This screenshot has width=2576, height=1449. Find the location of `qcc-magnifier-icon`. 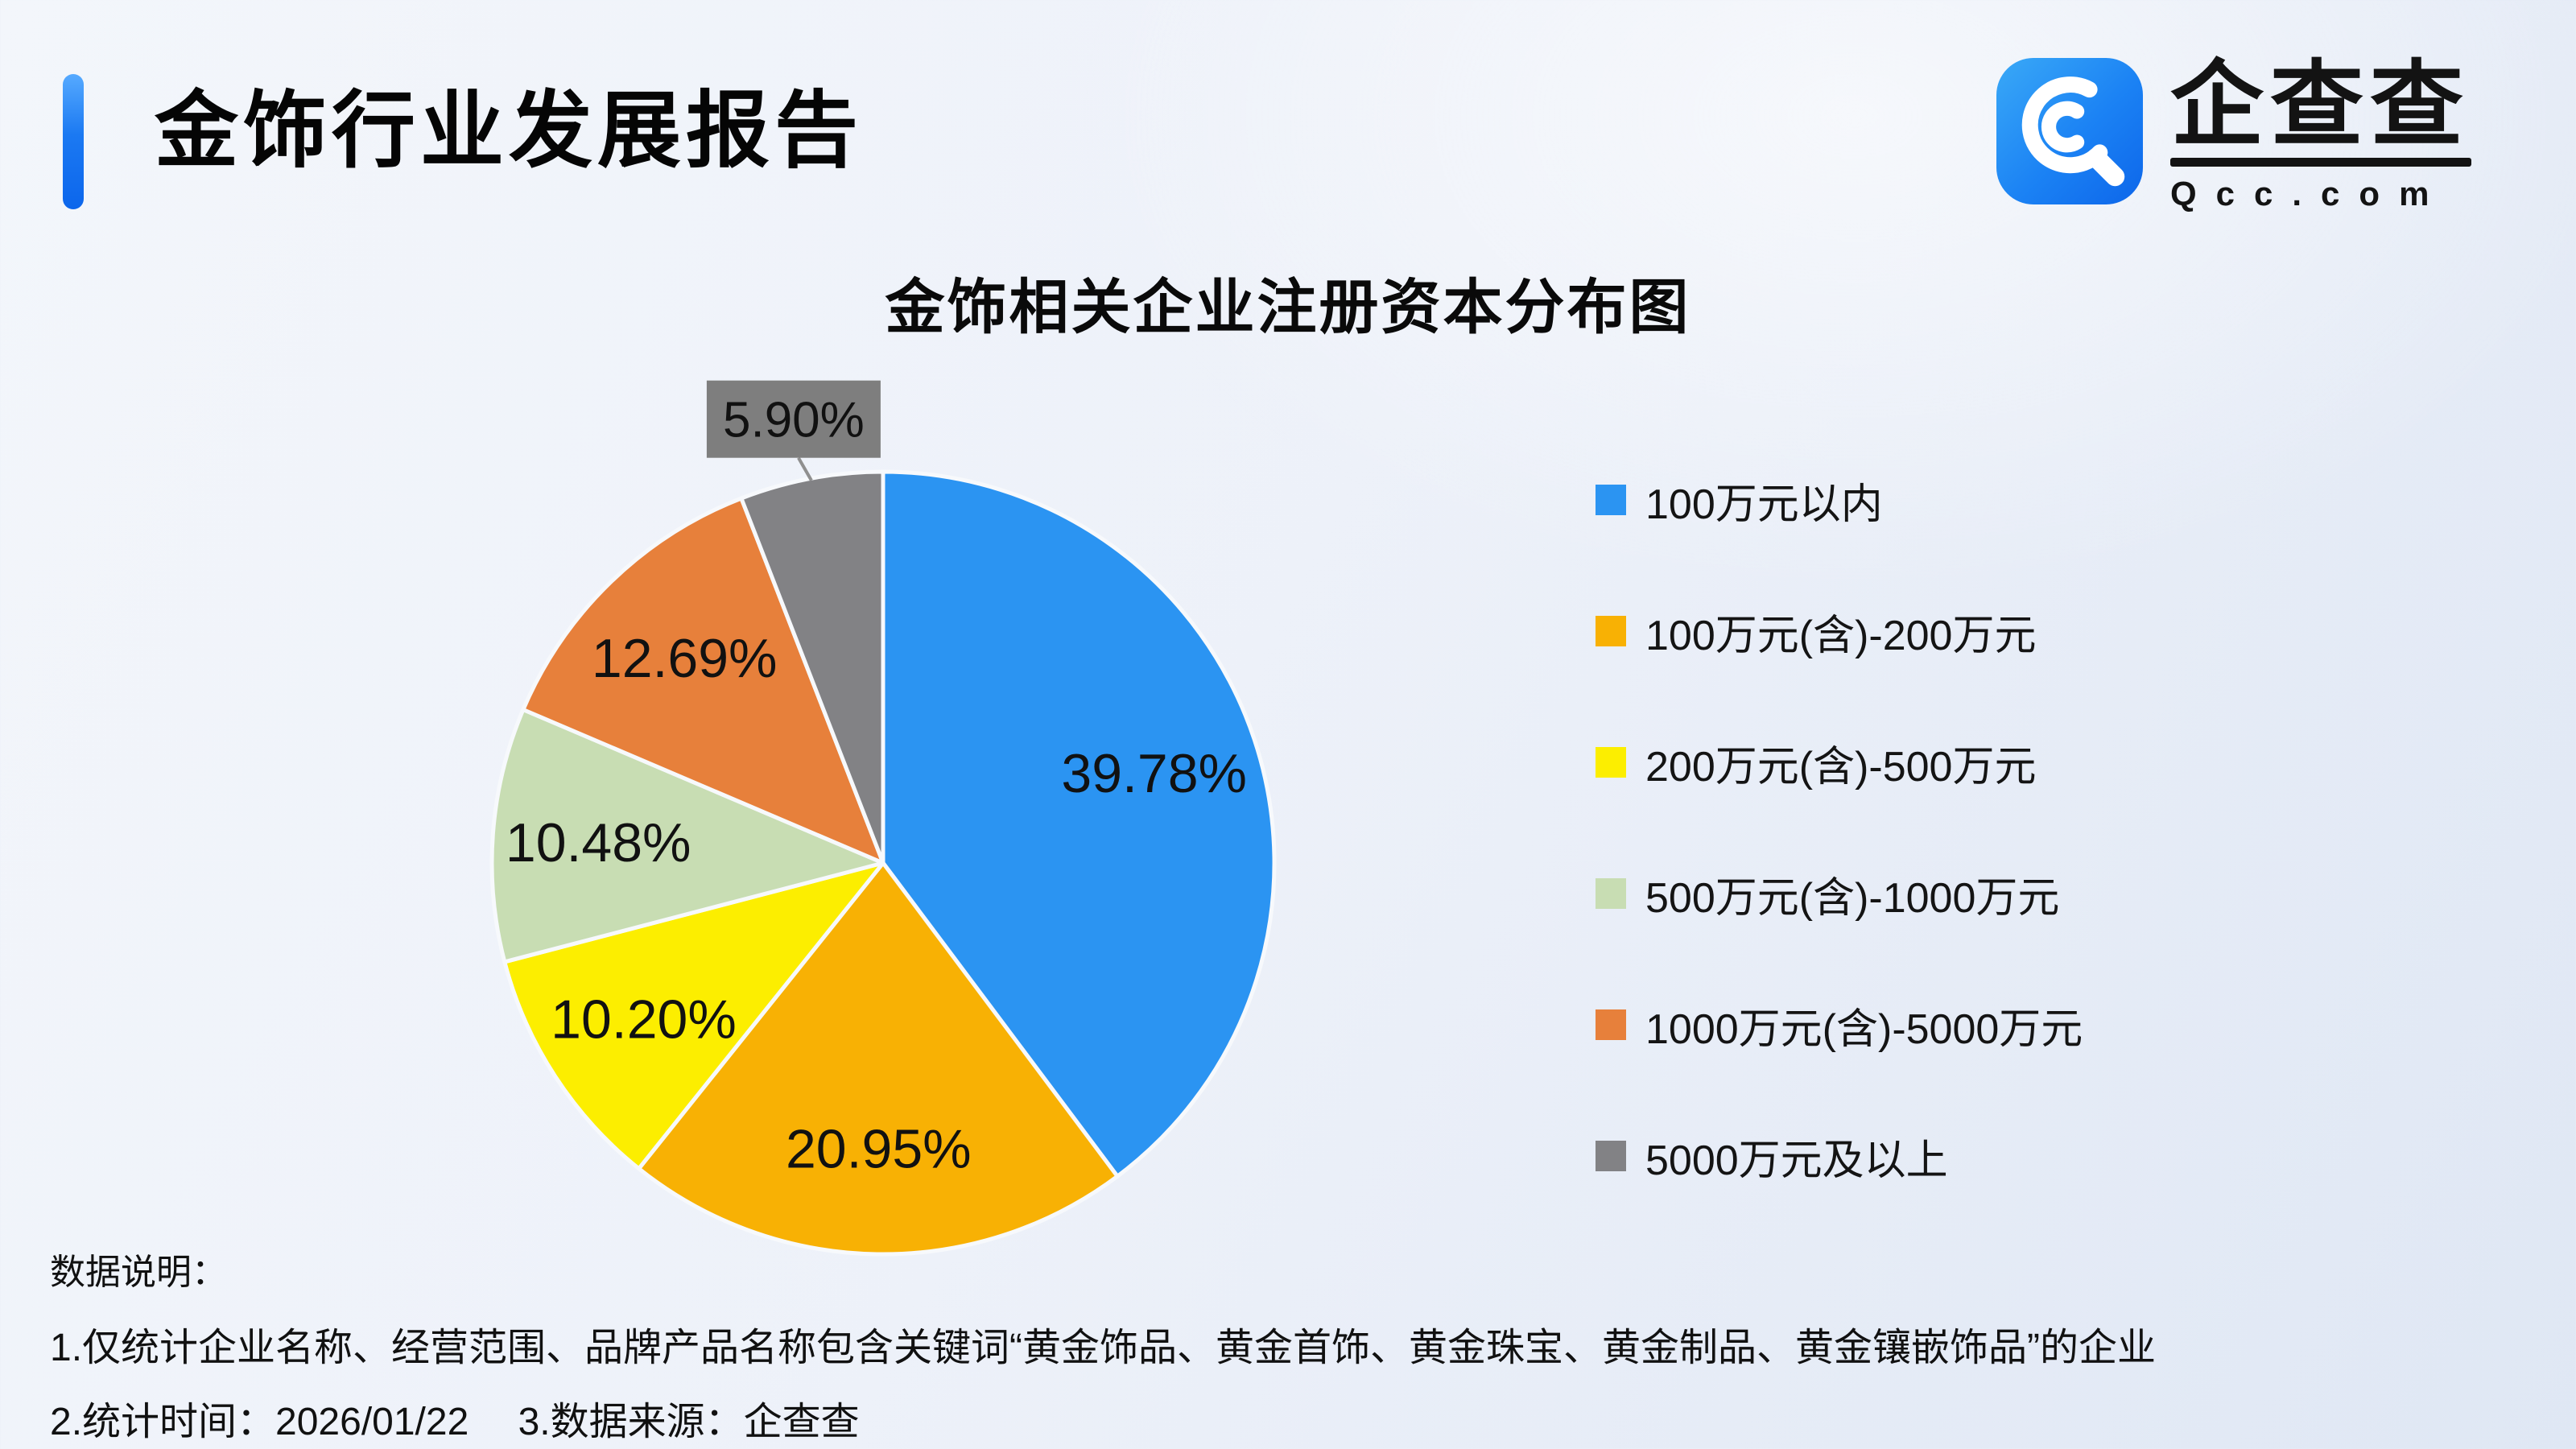

qcc-magnifier-icon is located at coordinates (2073, 131).